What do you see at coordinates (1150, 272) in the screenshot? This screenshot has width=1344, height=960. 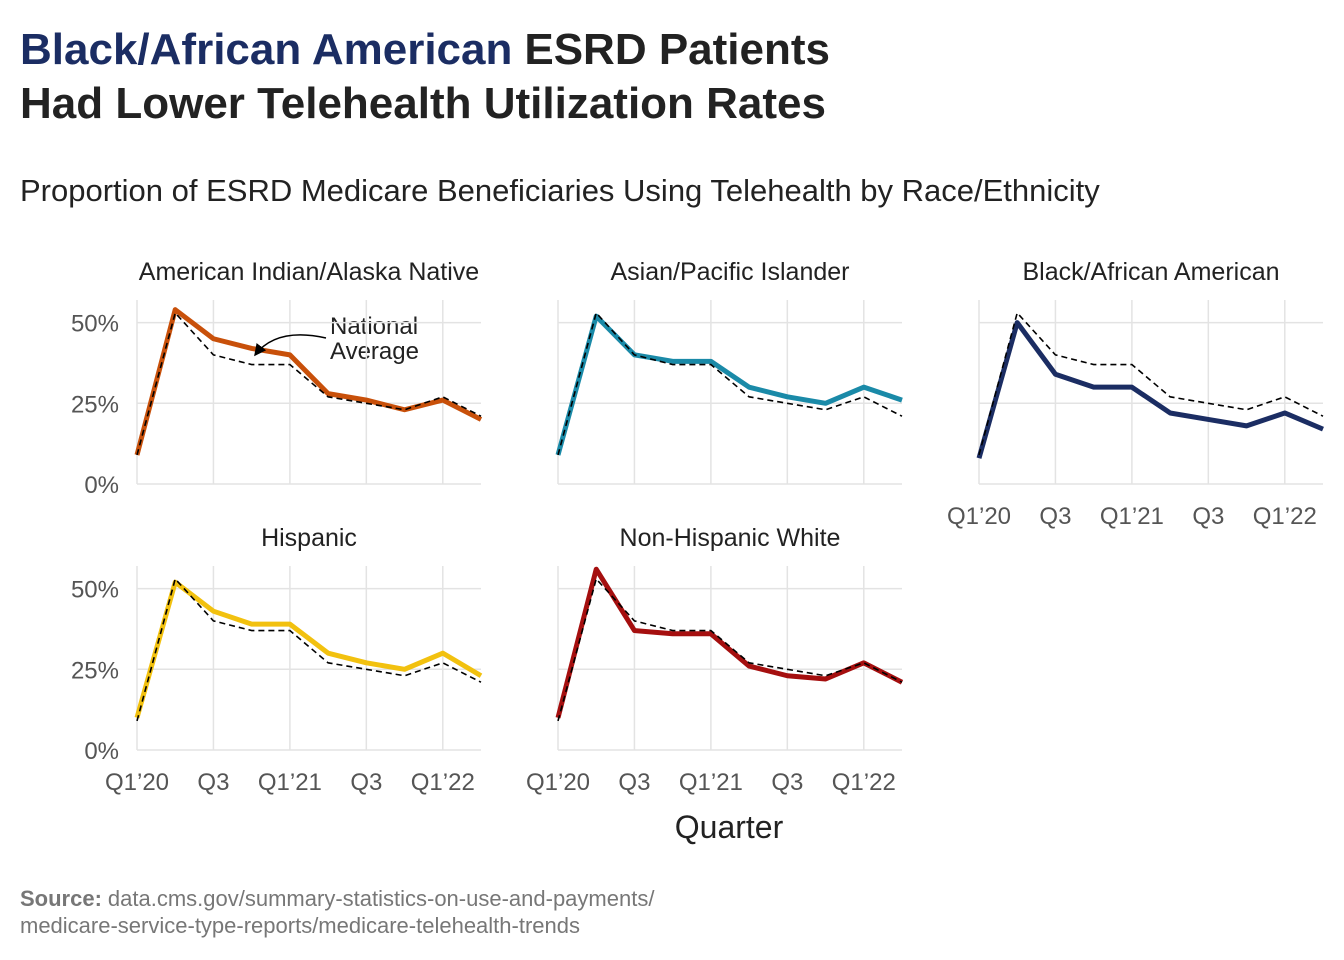 I see `panel-title: Black/African American` at bounding box center [1150, 272].